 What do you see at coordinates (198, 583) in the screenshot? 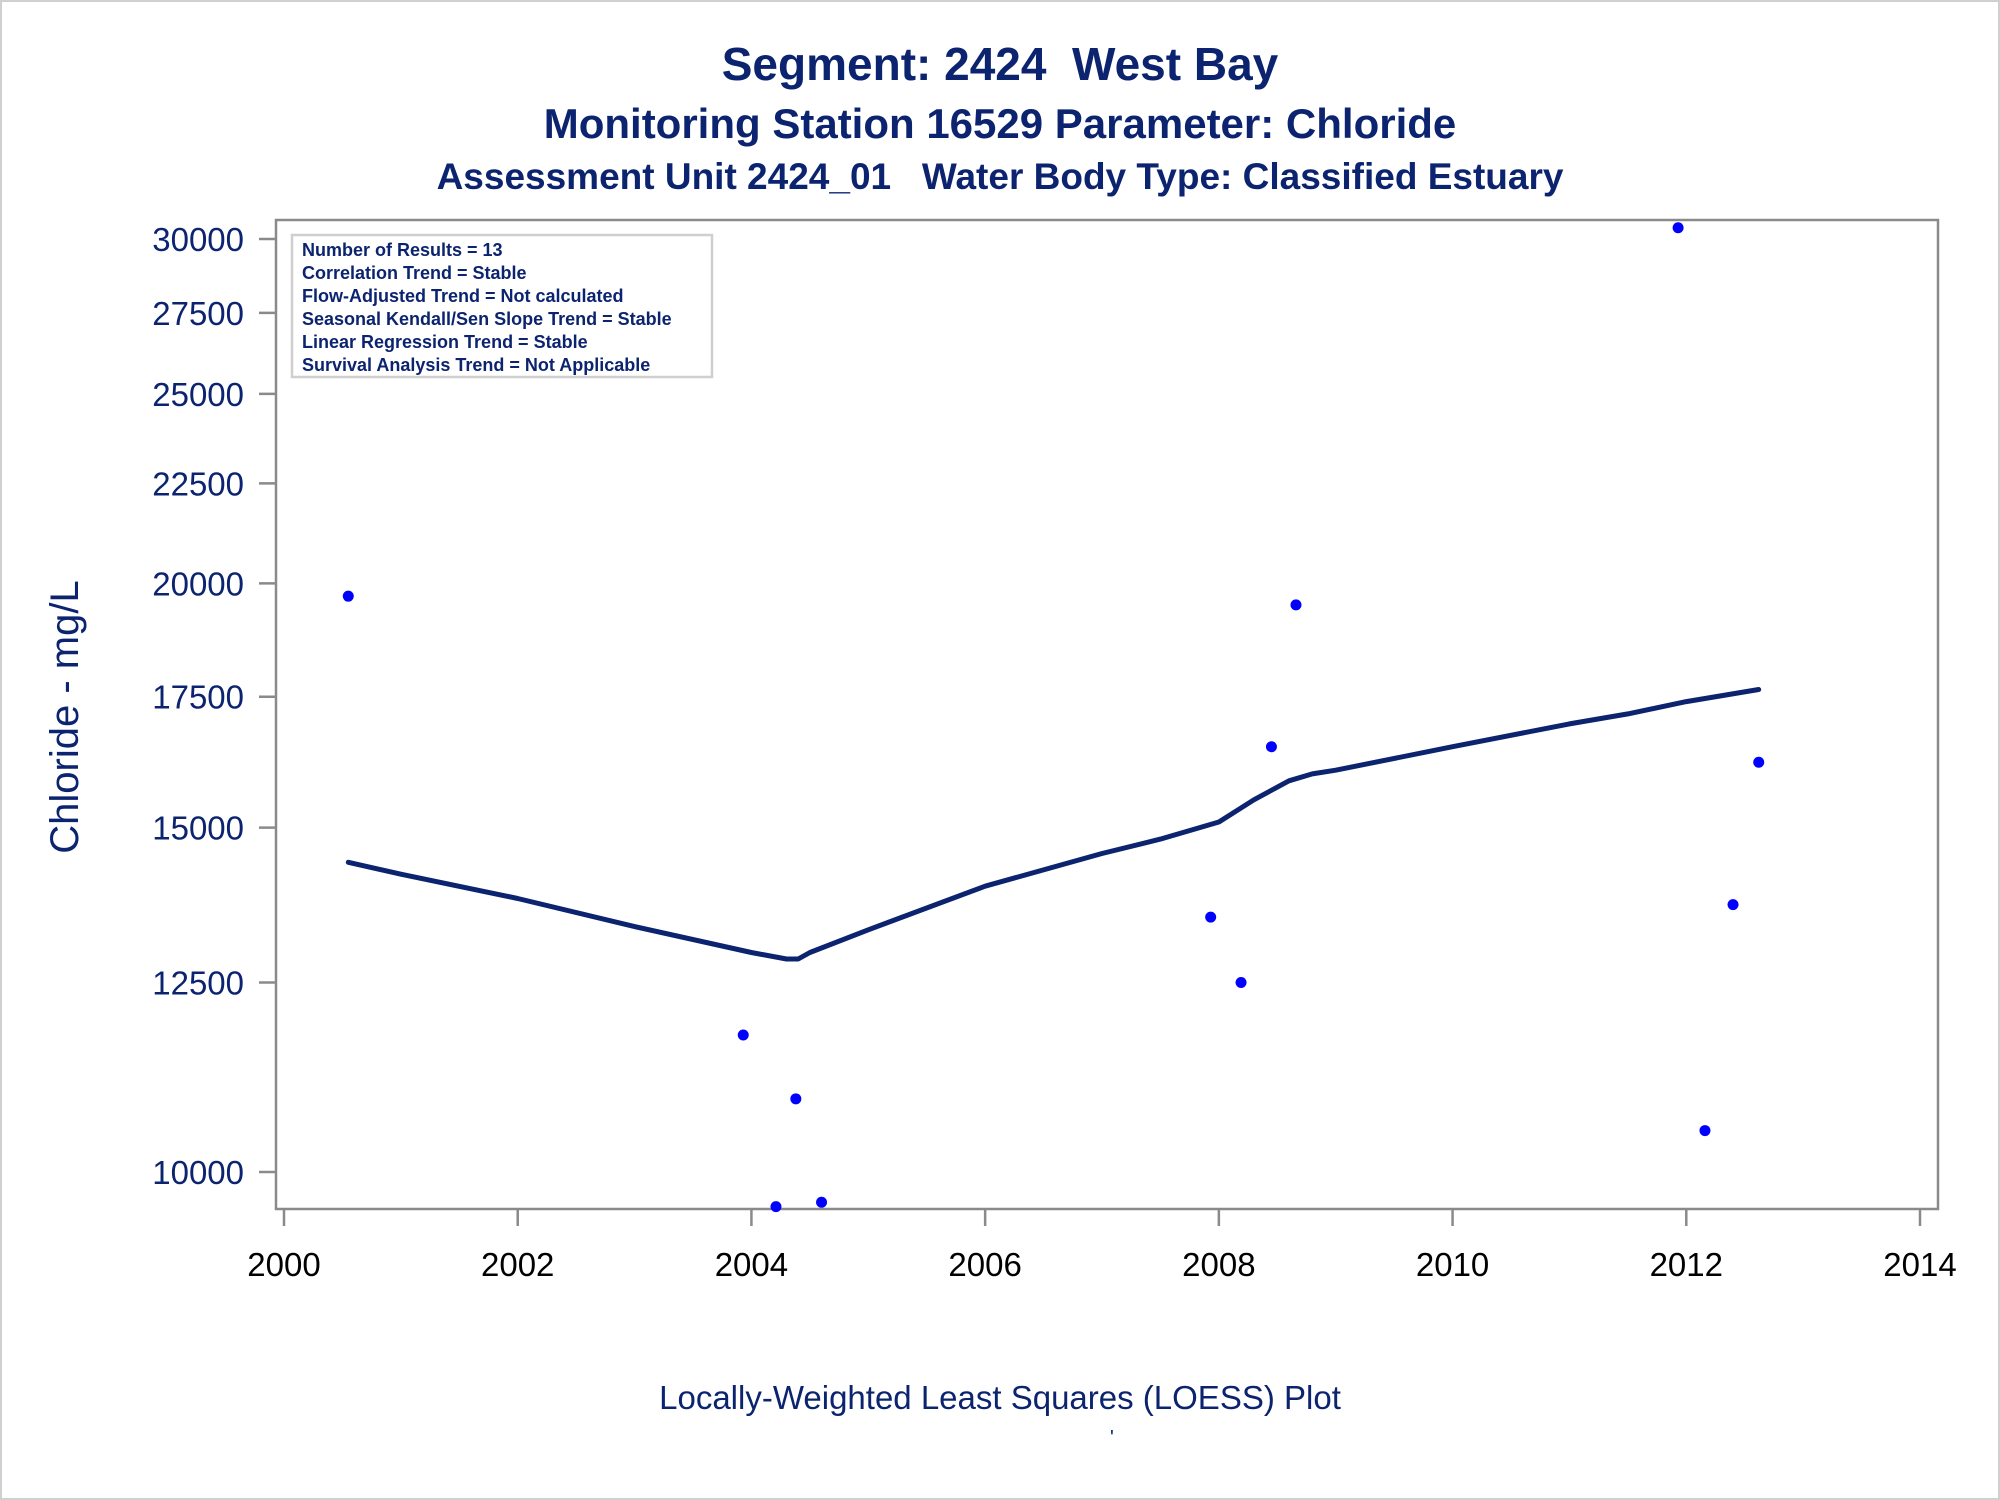
I see `y-tick-label: 20000` at bounding box center [198, 583].